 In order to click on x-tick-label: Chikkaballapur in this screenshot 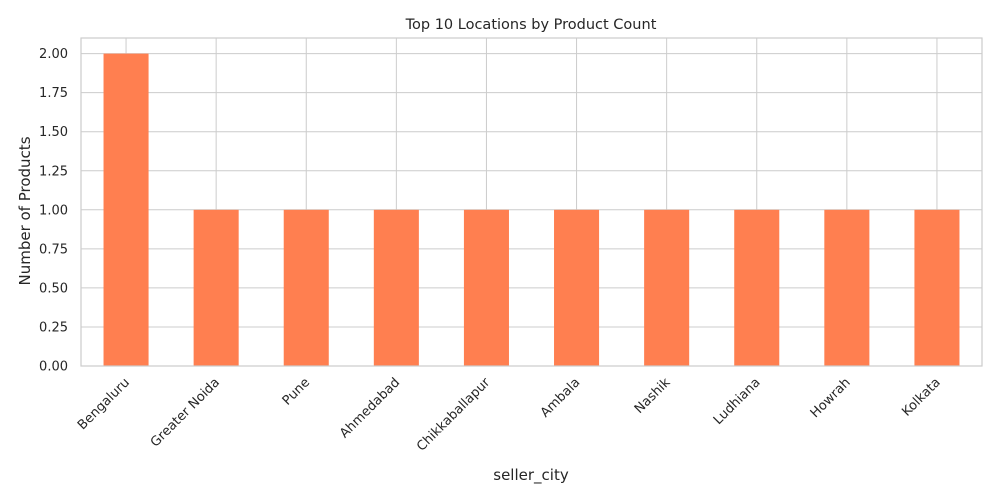, I will do `click(454, 415)`.